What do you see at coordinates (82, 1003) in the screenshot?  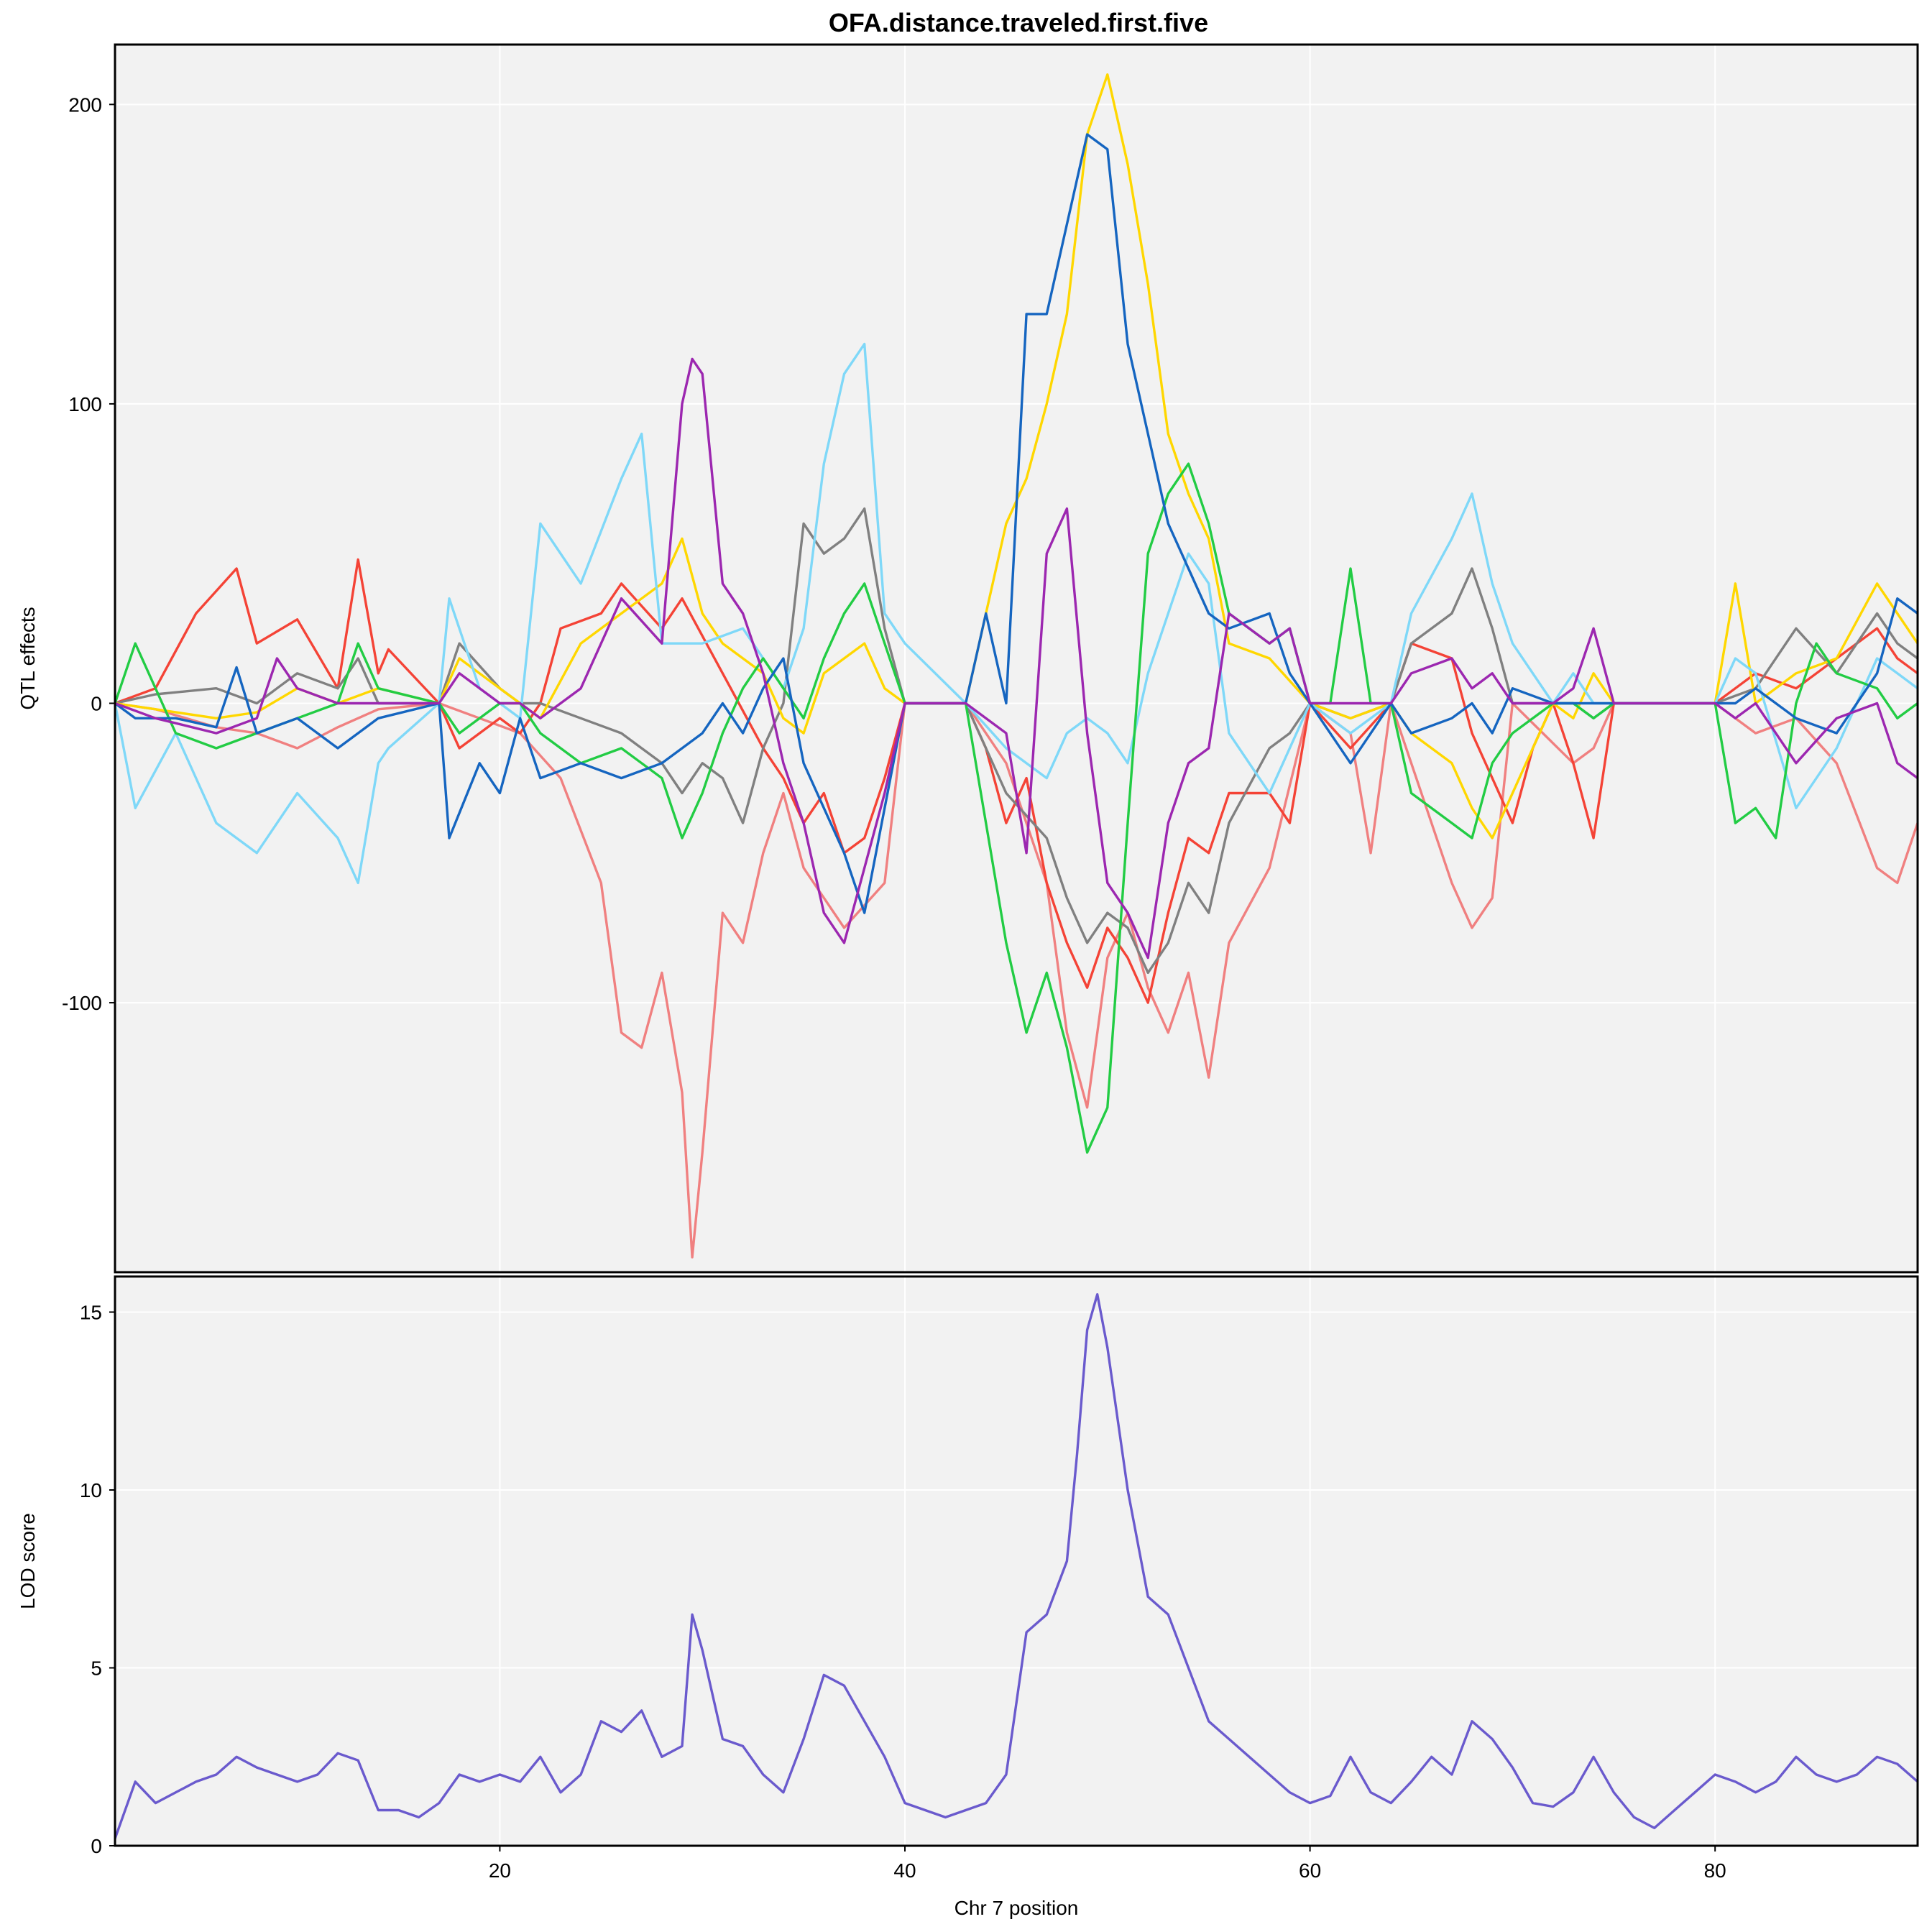 I see `effects-y-tick-label: -100` at bounding box center [82, 1003].